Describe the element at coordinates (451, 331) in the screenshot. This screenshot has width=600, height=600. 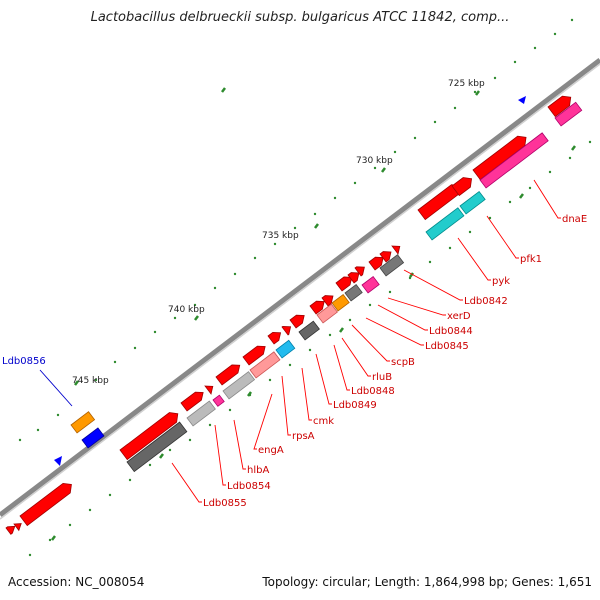
I see `gene-label-ldb0844: Ldb0844` at that location.